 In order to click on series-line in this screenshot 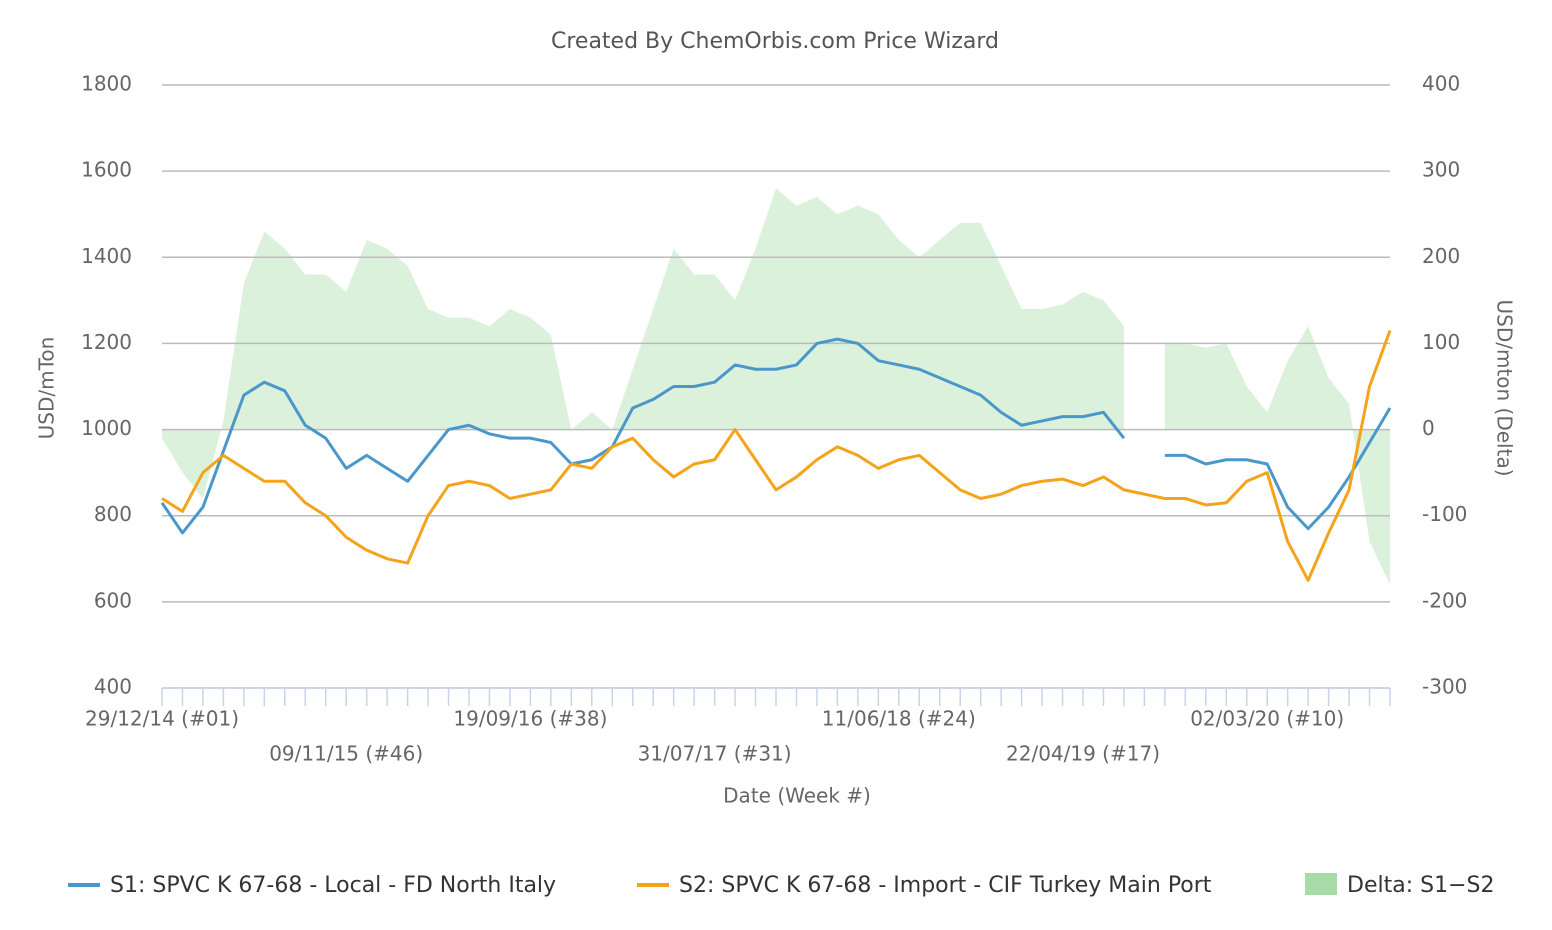, I will do `click(643, 436)`.